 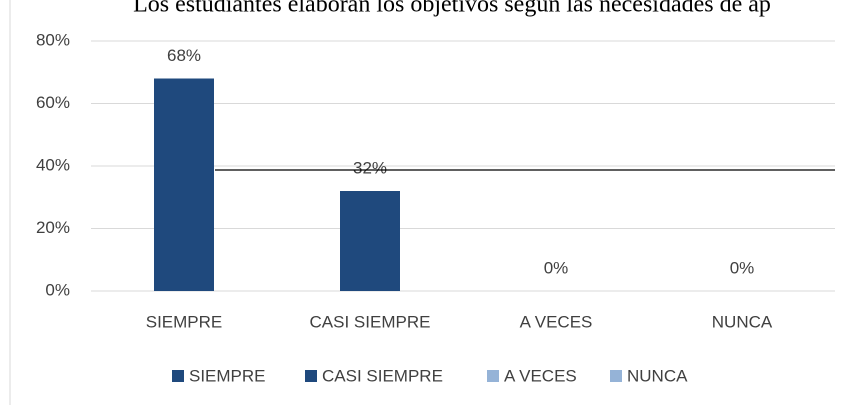 I want to click on y-tick-label: 40%, so click(x=53, y=164).